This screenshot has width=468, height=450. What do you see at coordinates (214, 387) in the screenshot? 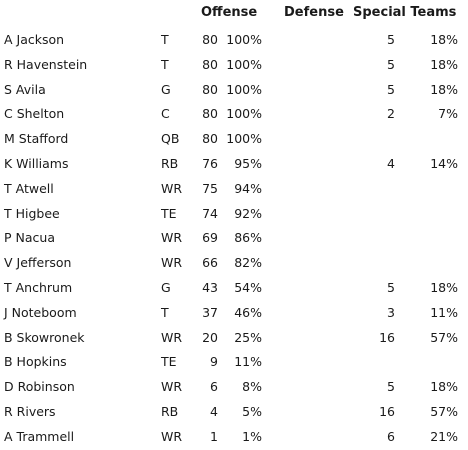
I see `offense-snaps: 6` at bounding box center [214, 387].